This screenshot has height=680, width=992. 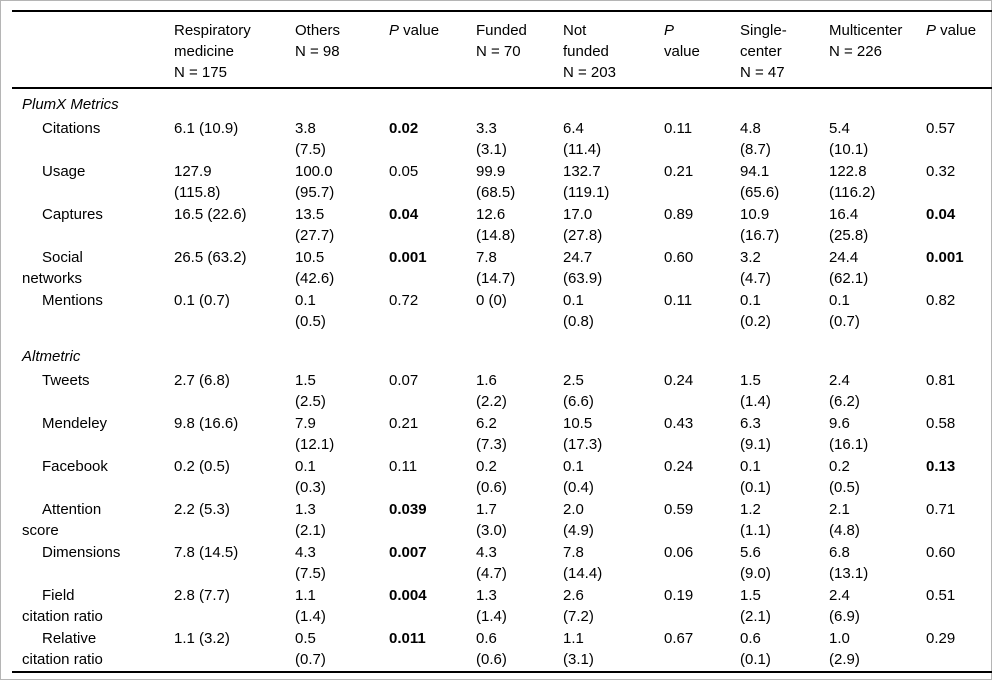 What do you see at coordinates (491, 300) in the screenshot?
I see `cell-funded: 0 (0)` at bounding box center [491, 300].